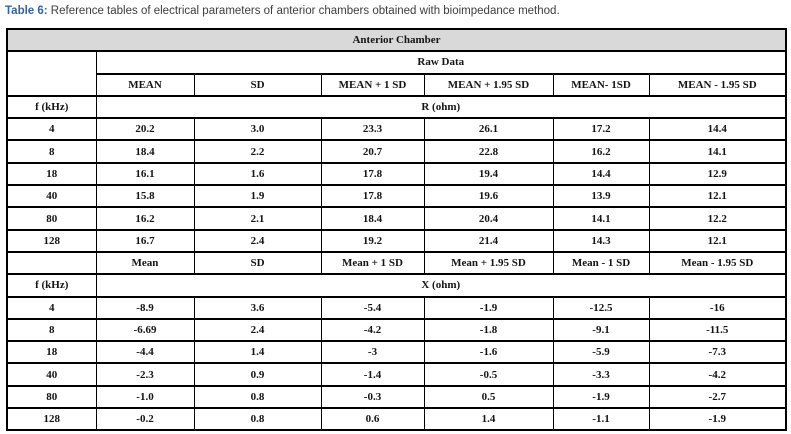 This screenshot has width=791, height=434. What do you see at coordinates (372, 330) in the screenshot?
I see `value-cell: -4.2` at bounding box center [372, 330].